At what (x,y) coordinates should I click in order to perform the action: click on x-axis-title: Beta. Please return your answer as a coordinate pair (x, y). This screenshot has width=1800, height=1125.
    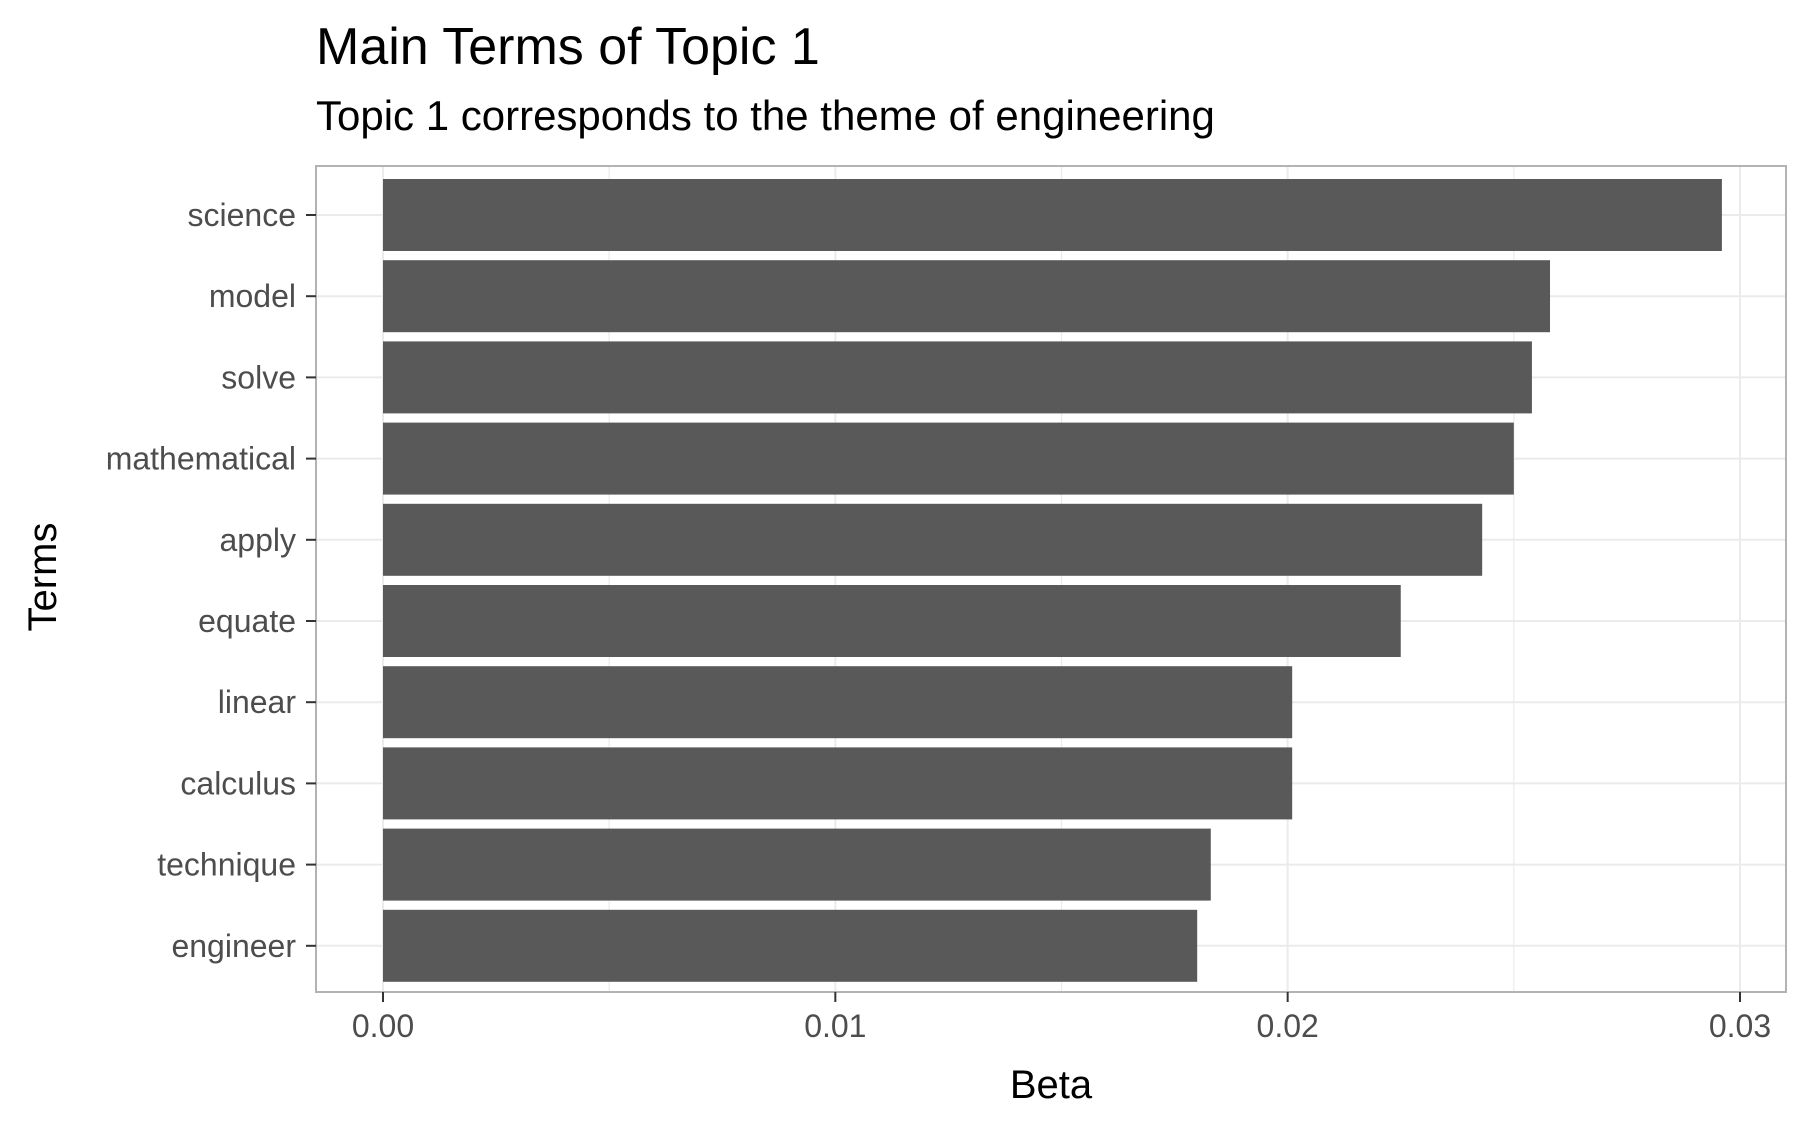
    Looking at the image, I should click on (1051, 1085).